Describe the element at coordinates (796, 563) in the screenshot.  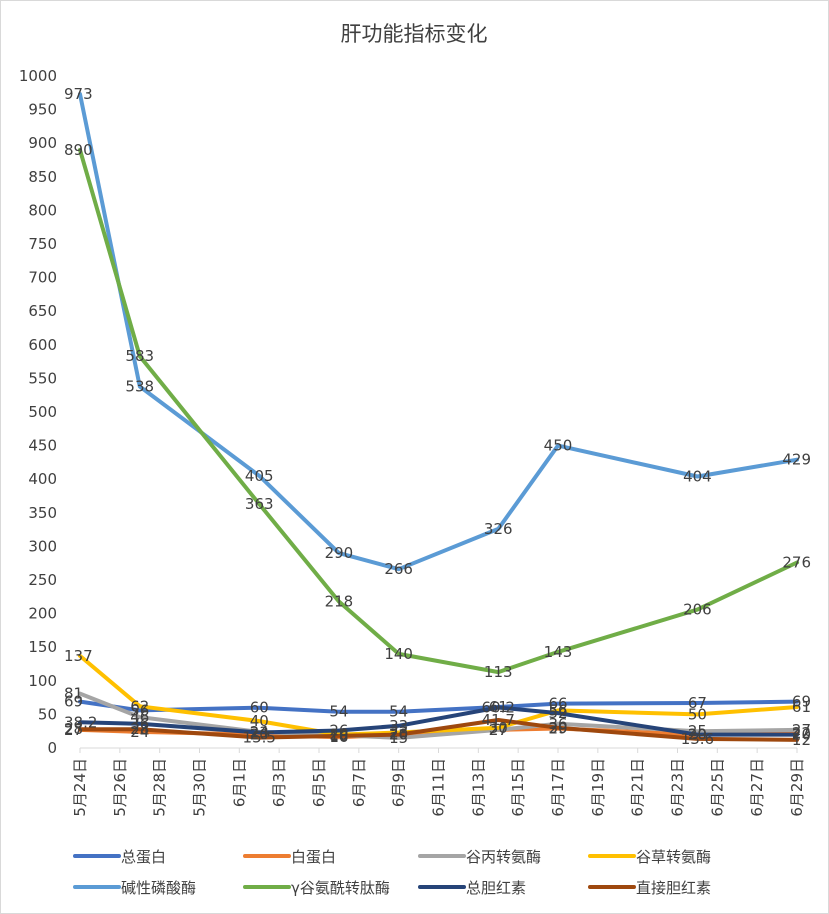
I see `data-label: 276` at that location.